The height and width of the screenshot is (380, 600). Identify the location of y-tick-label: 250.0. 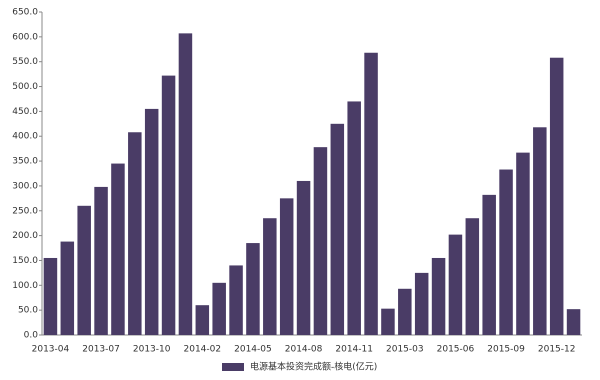
(25, 211).